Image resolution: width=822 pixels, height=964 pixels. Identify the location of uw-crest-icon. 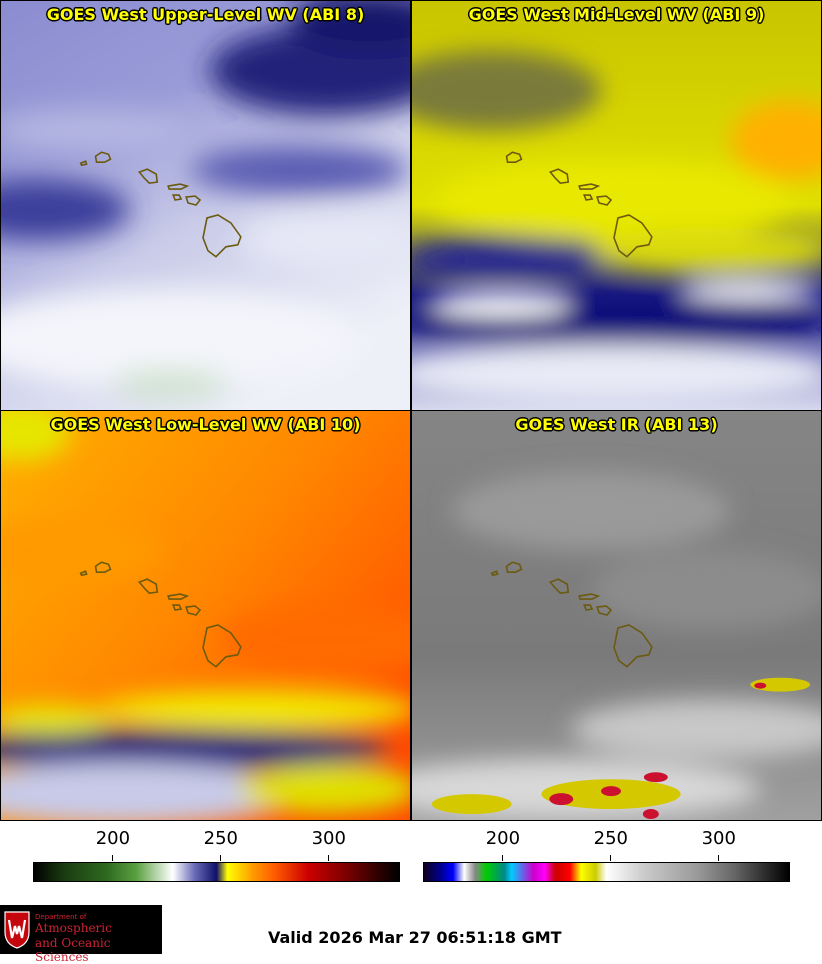
(17, 930).